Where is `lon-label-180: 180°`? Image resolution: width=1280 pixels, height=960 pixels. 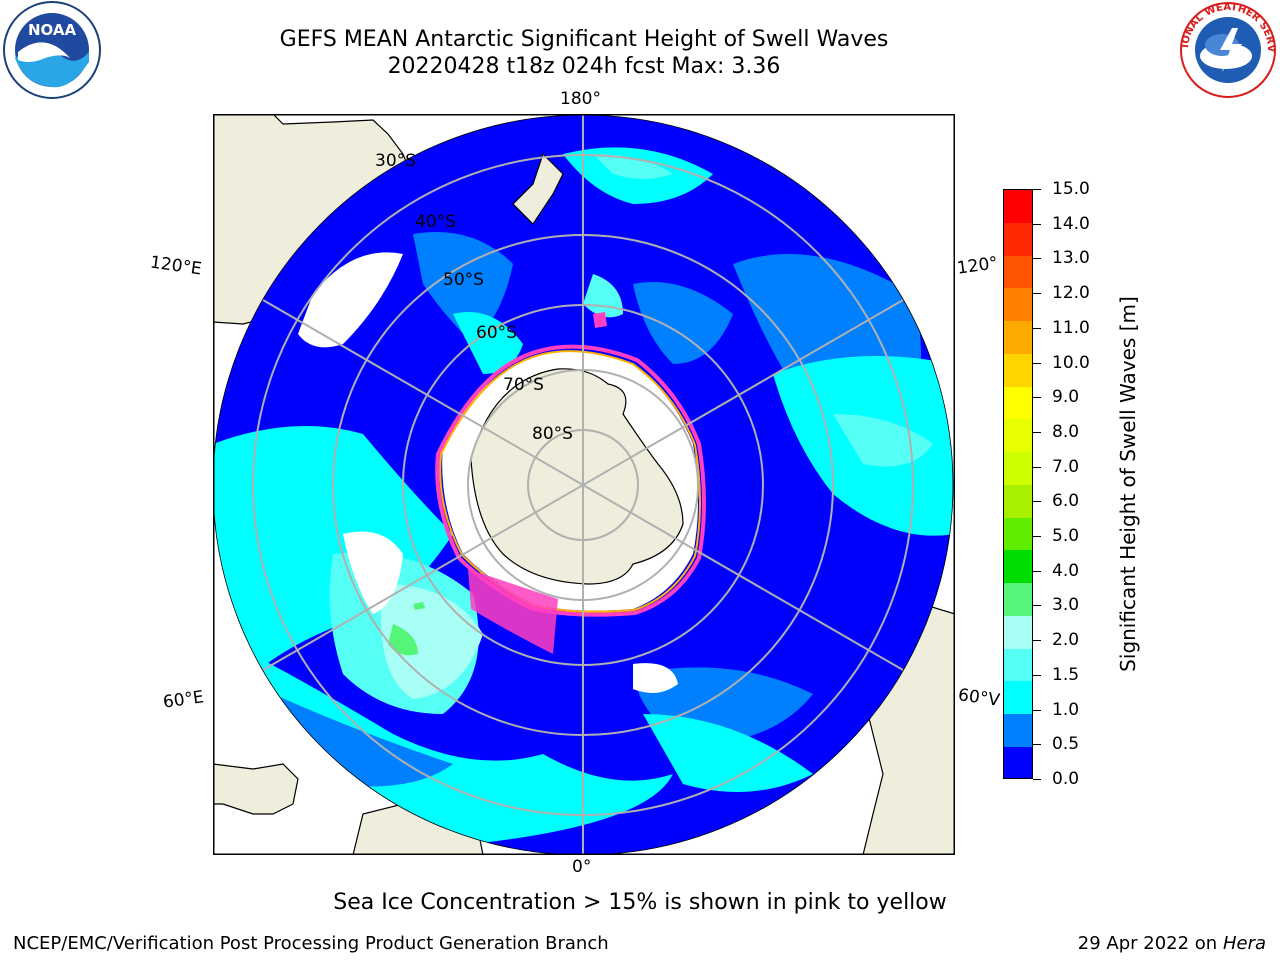 lon-label-180: 180° is located at coordinates (580, 99).